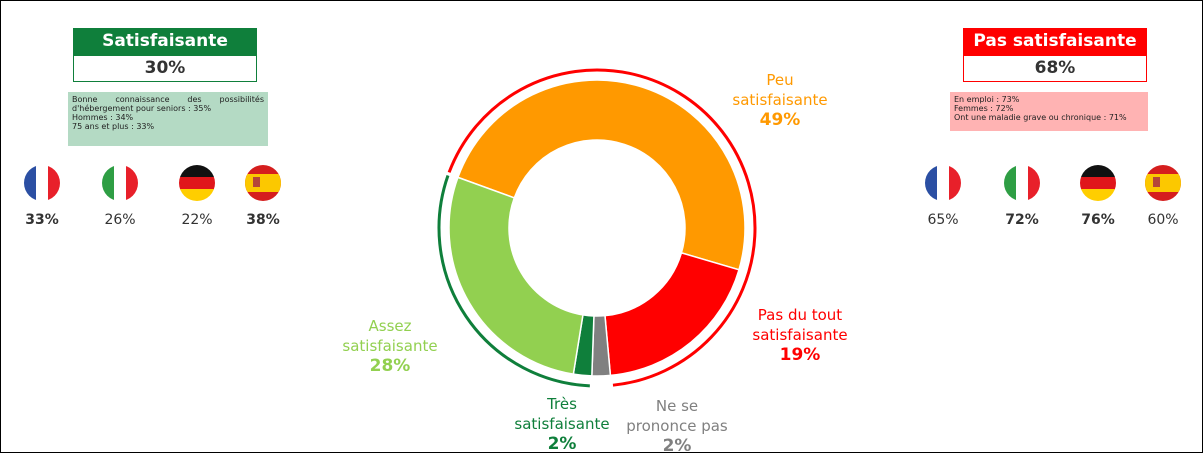 The image size is (1203, 456). I want to click on note: Hommes : 34%, so click(103, 117).